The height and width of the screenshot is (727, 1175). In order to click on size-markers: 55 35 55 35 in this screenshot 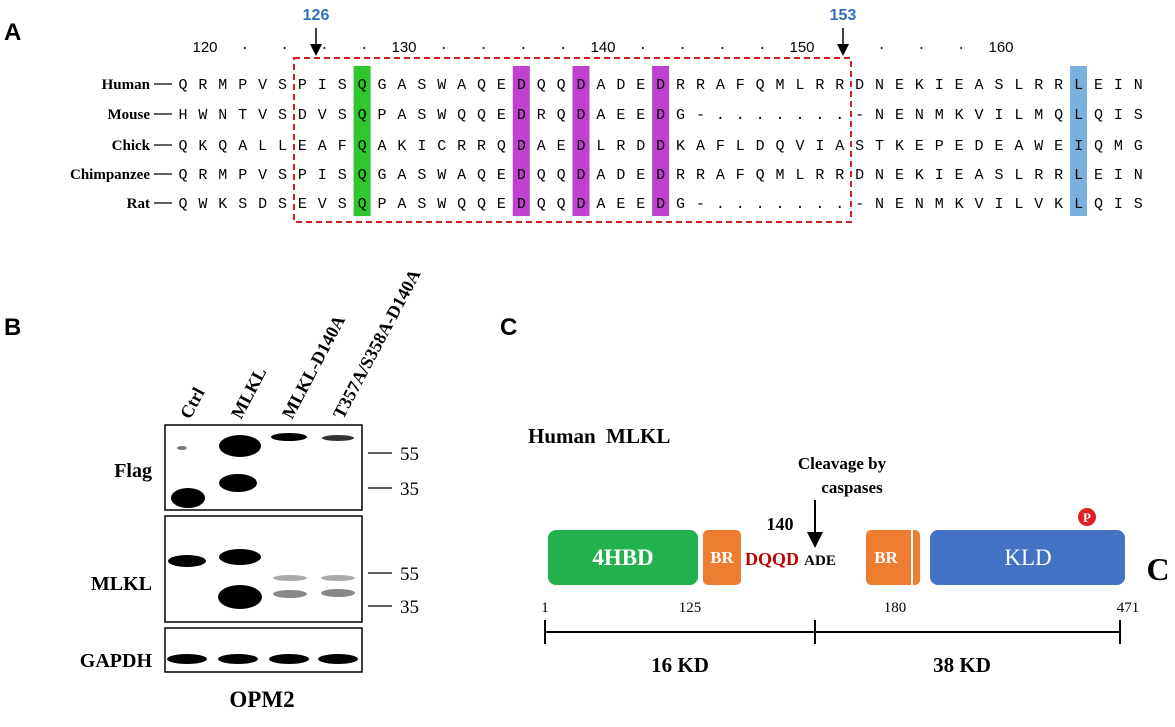, I will do `click(409, 531)`.